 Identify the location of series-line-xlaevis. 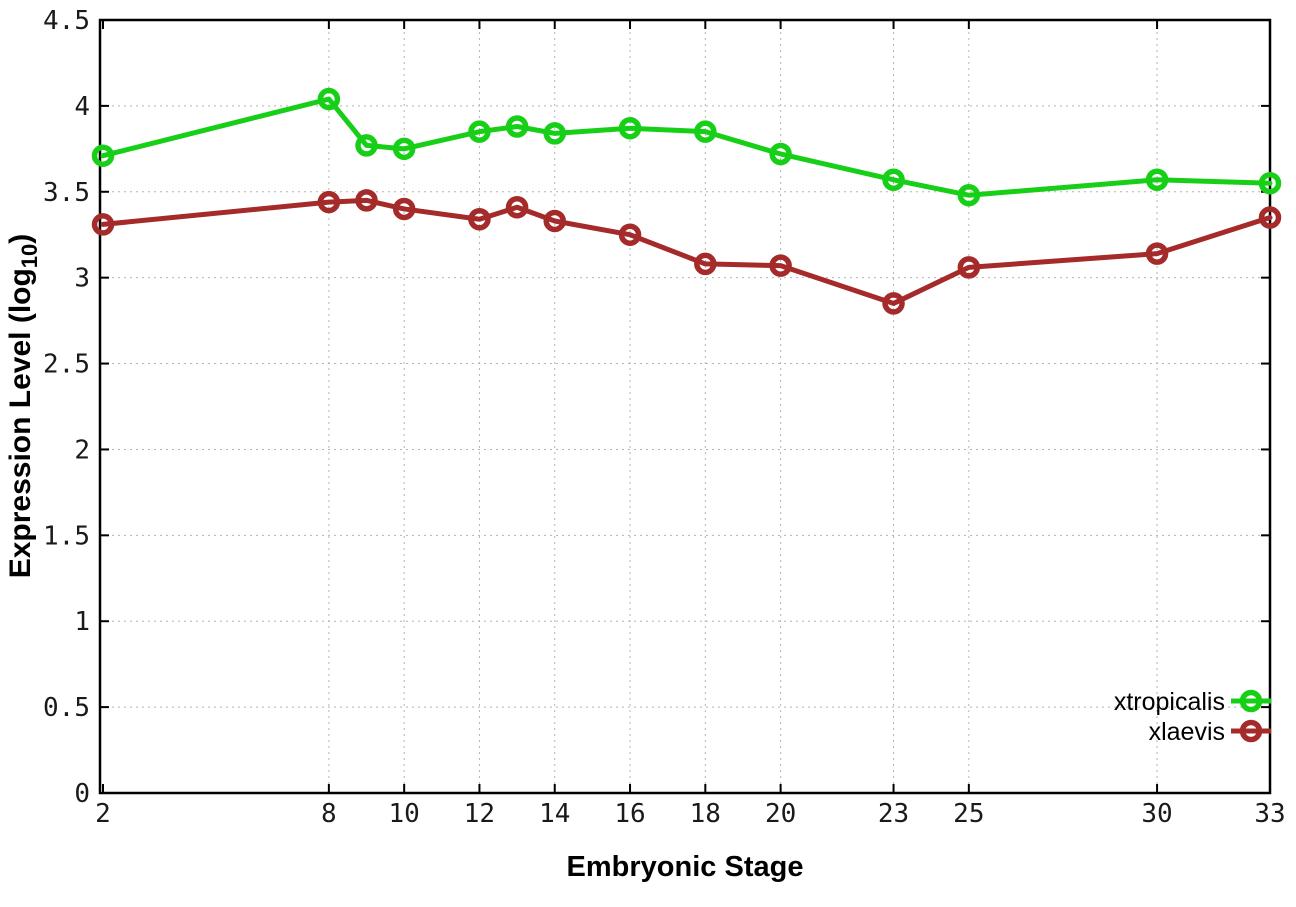
(686, 251).